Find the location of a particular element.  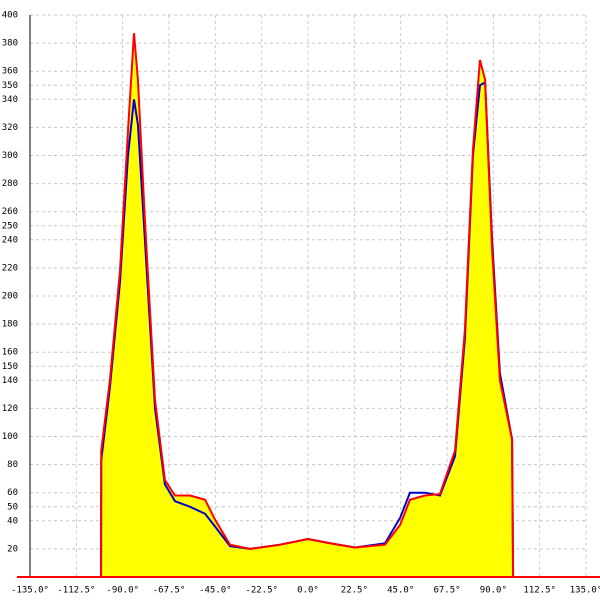

y-tick-label: 200 is located at coordinates (10, 297).